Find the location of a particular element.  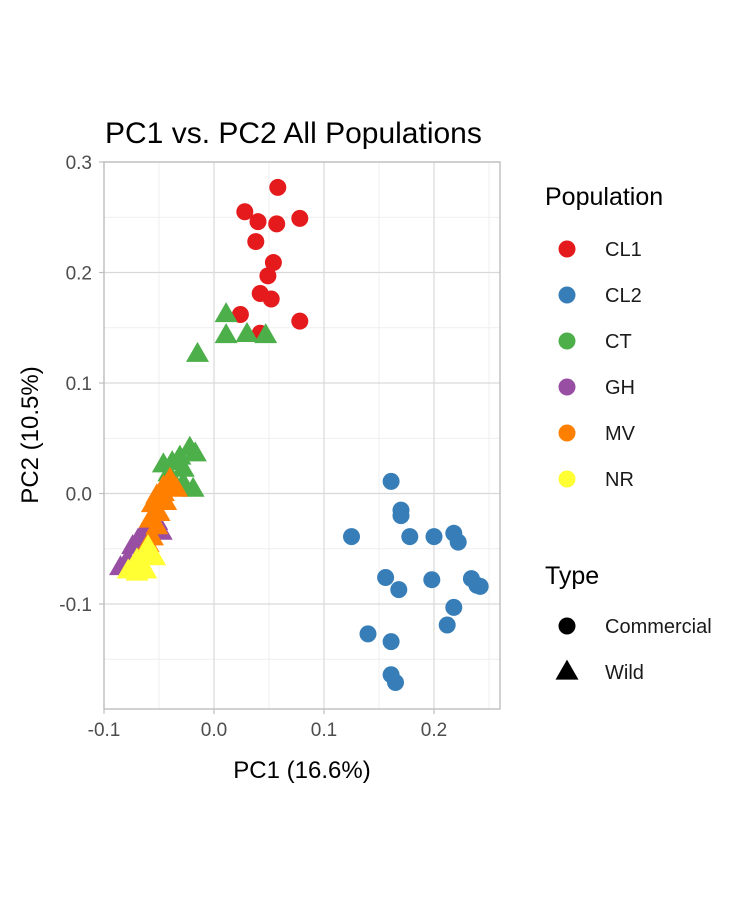

legend-key-gh is located at coordinates (567, 387).